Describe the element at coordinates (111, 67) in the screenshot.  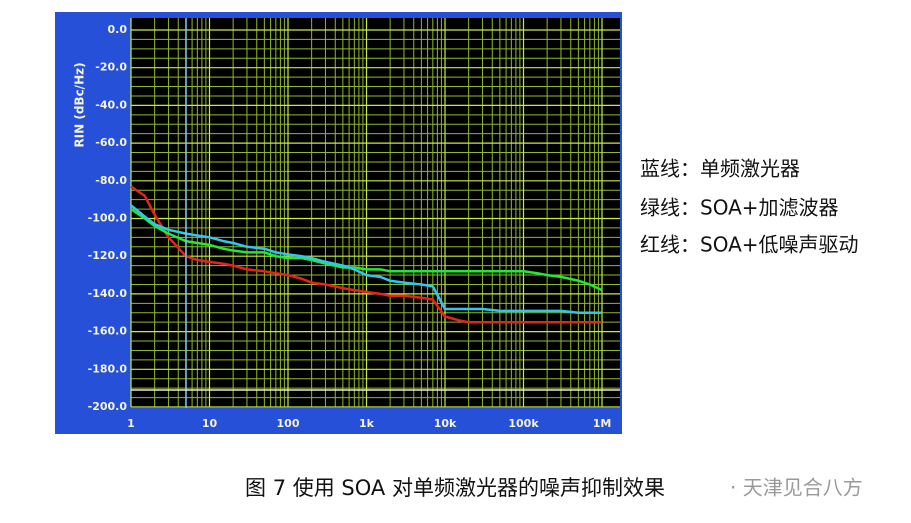
I see `y-tick-label: -20.0` at that location.